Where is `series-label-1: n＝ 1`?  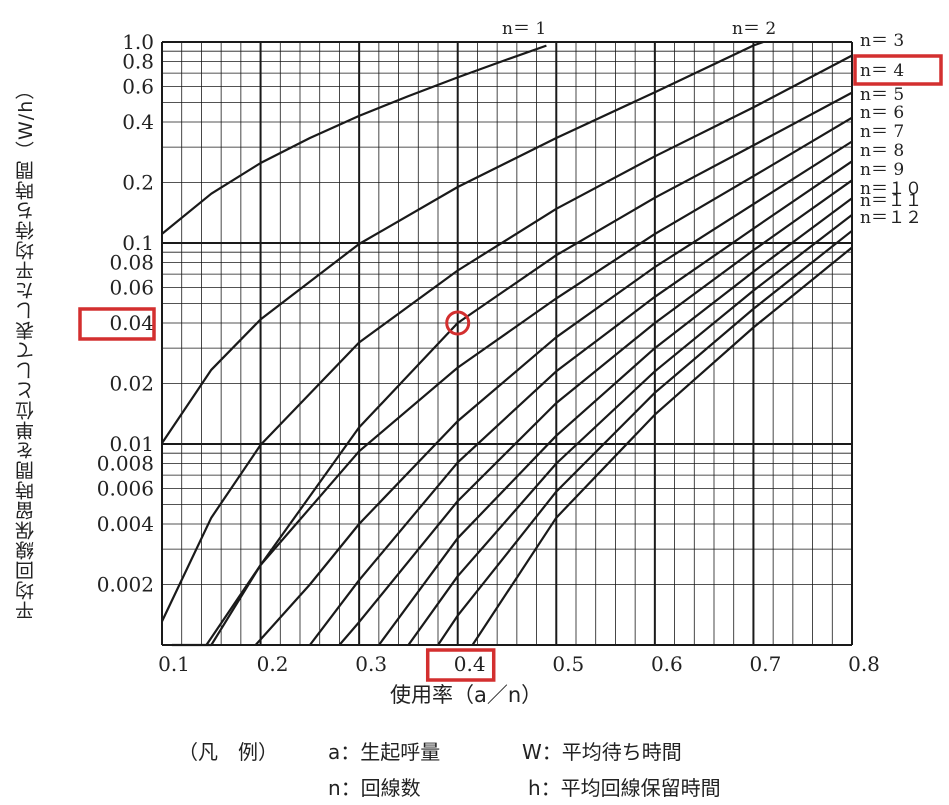
series-label-1: n＝ 1 is located at coordinates (524, 29).